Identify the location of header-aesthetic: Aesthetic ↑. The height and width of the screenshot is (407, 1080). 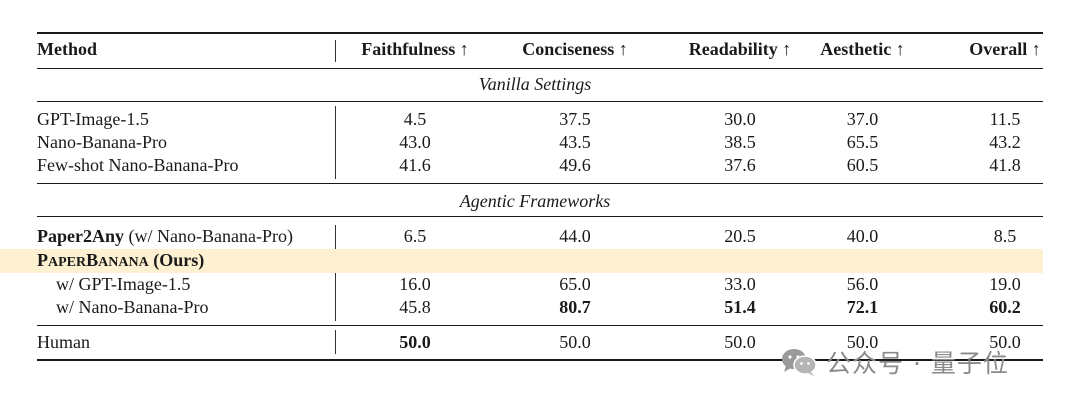
(862, 49).